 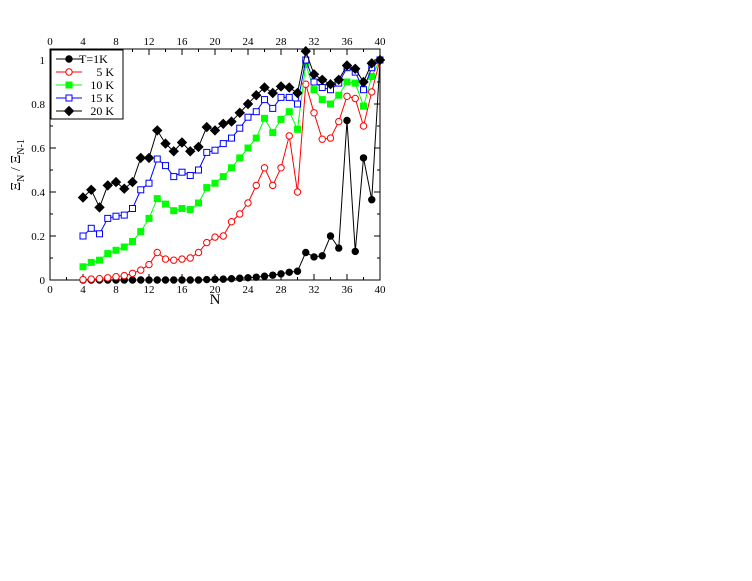 I want to click on x-tick-label: 8, so click(x=116, y=290).